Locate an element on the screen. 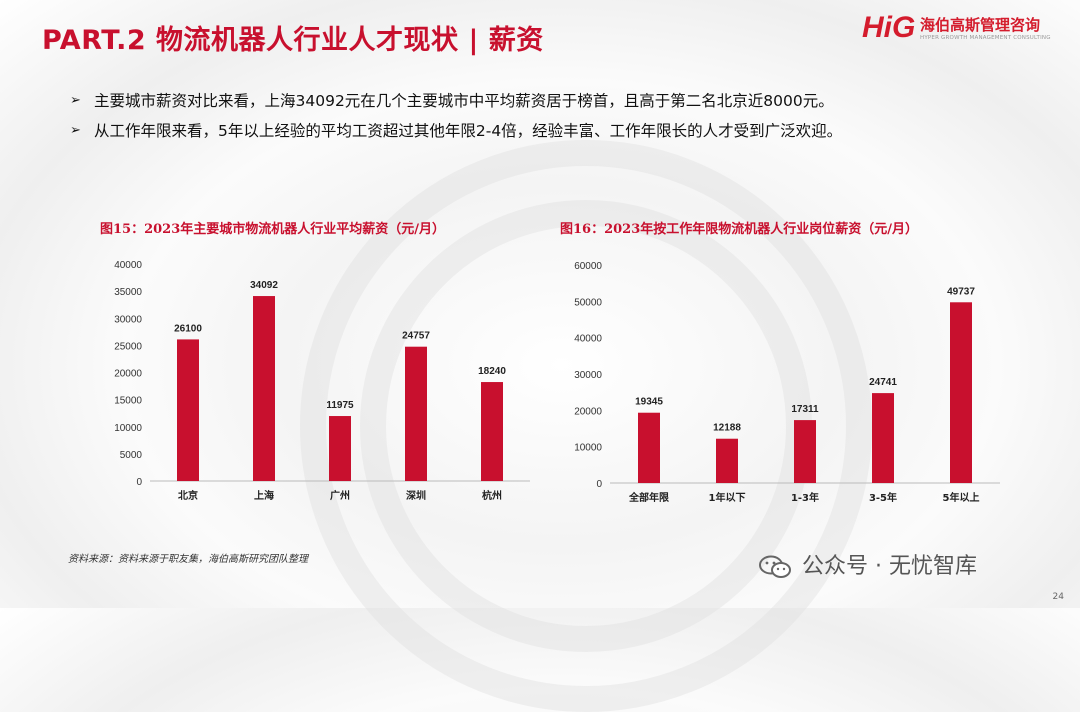  chart-title-city-salary: 图15：2023年主要城市物流机器人行业平均薪资（元/月） is located at coordinates (273, 229).